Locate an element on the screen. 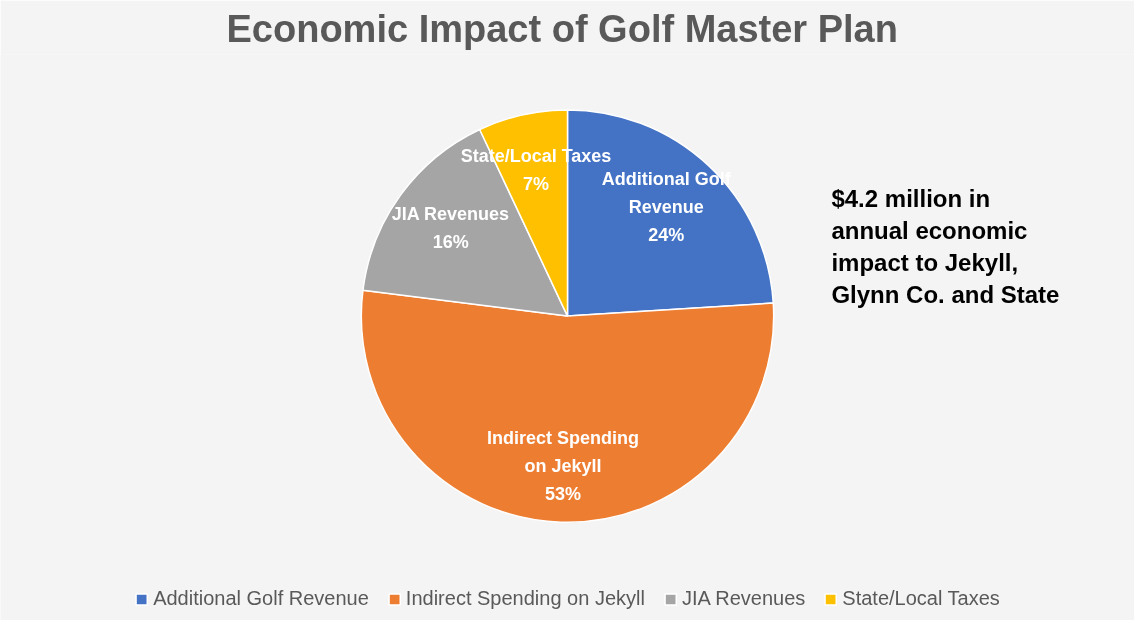 This screenshot has width=1134, height=625. data-label: 16% is located at coordinates (450, 241).